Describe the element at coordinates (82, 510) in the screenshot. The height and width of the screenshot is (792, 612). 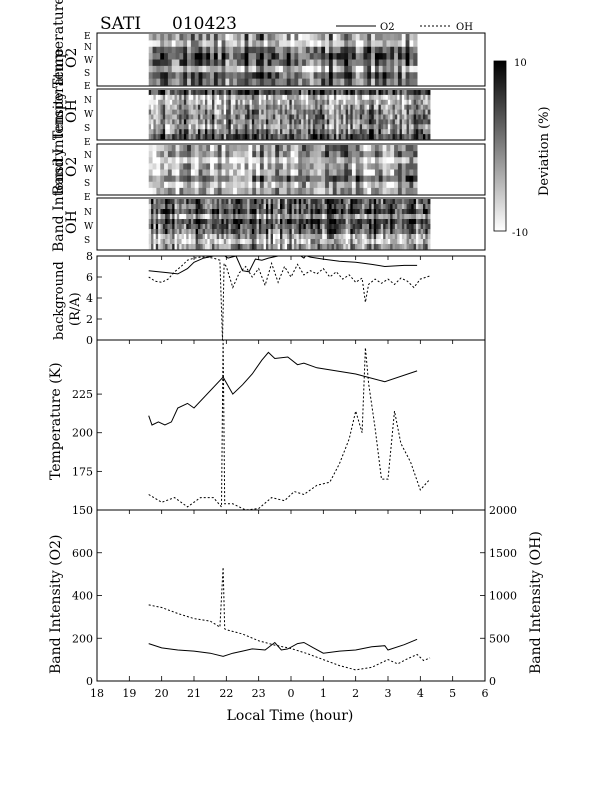
I see `y-tick-label: 150` at that location.